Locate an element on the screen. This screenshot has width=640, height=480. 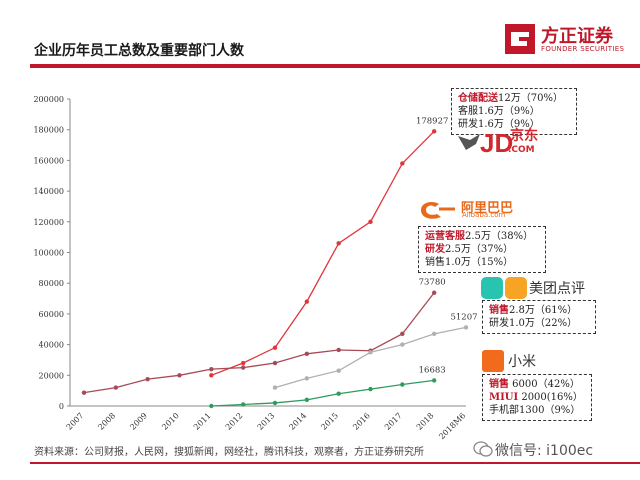
xiaomi-row-2: MIUI 2000(16%） is located at coordinates (536, 397).